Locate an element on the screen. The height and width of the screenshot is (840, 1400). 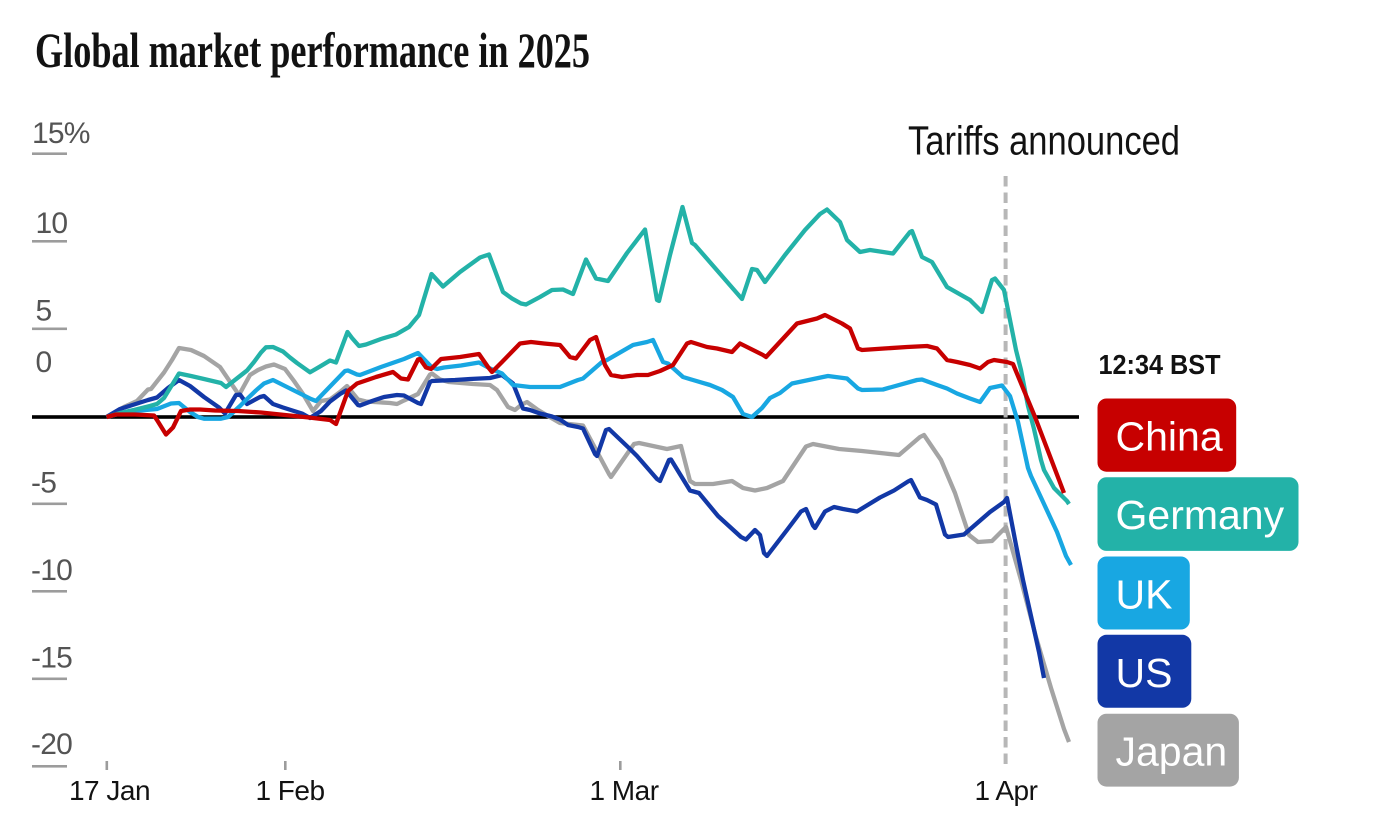
svg-text: US is located at coordinates (1144, 673).